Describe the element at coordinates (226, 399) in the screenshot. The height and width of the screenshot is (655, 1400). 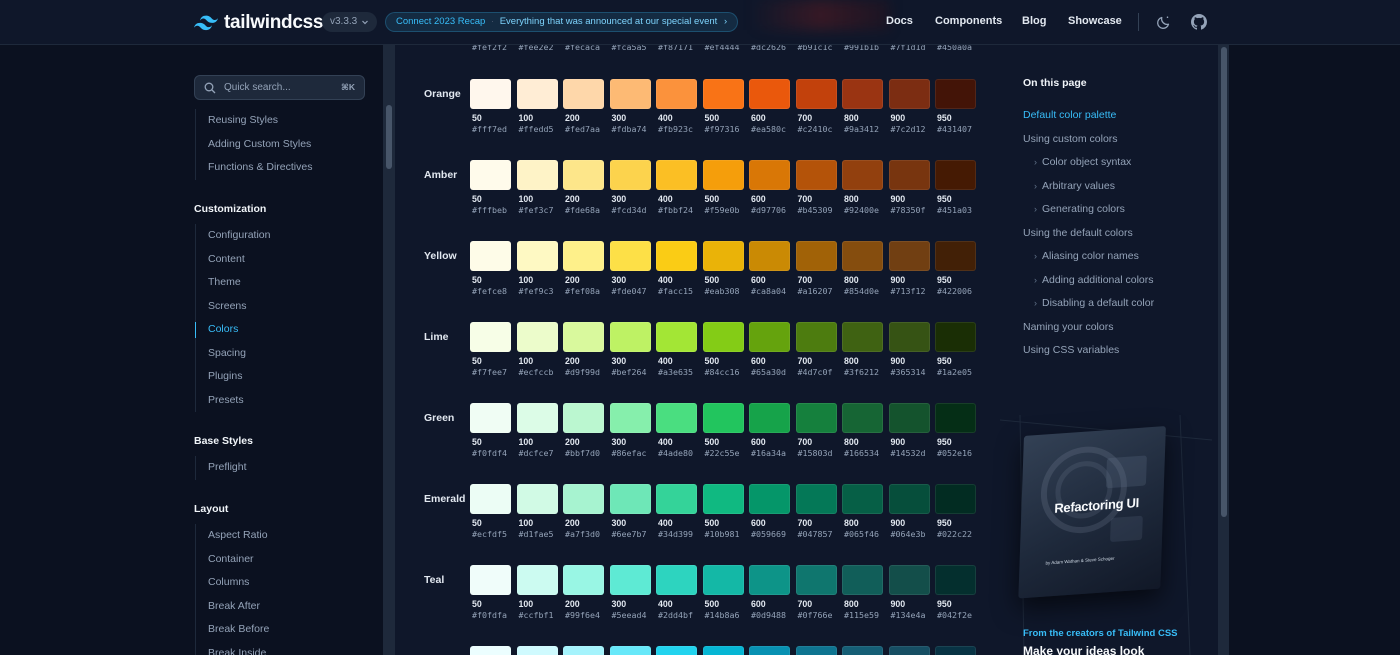
I see `sidebar-item-presets: Presets` at that location.